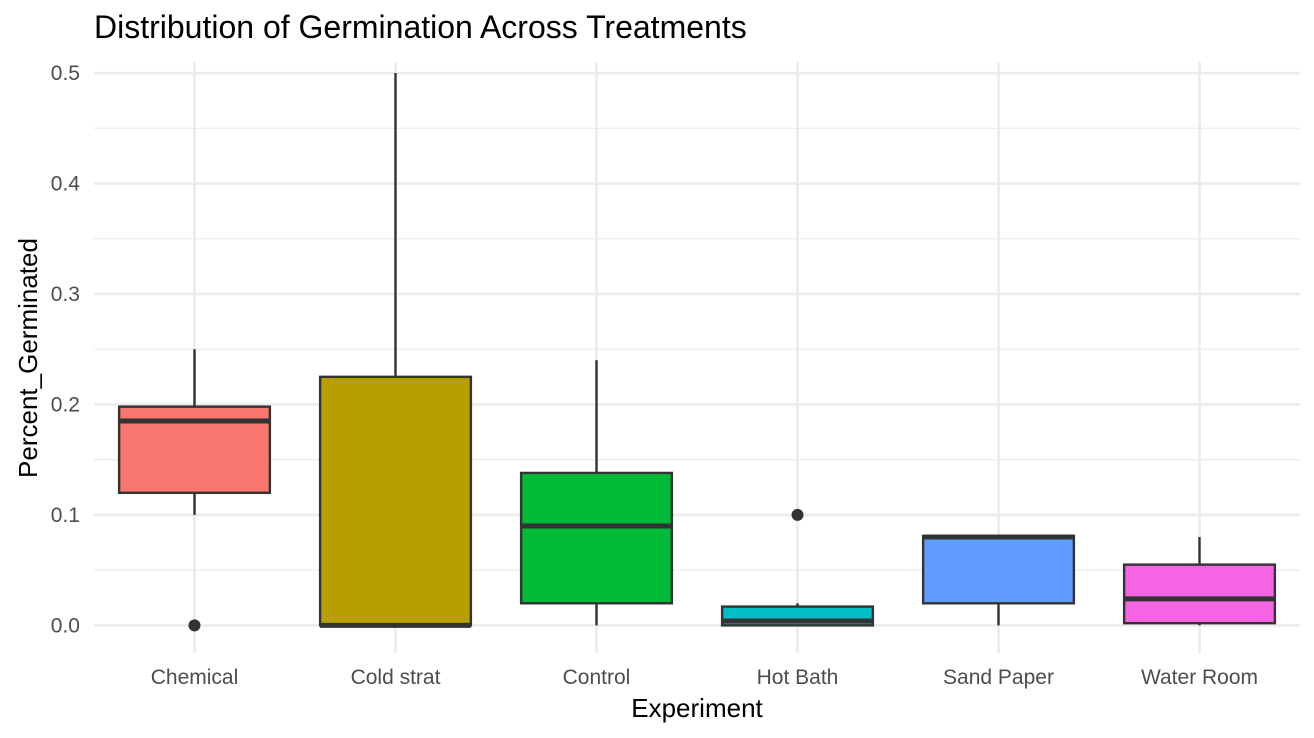  What do you see at coordinates (65, 294) in the screenshot?
I see `y-tick-label: 0.3` at bounding box center [65, 294].